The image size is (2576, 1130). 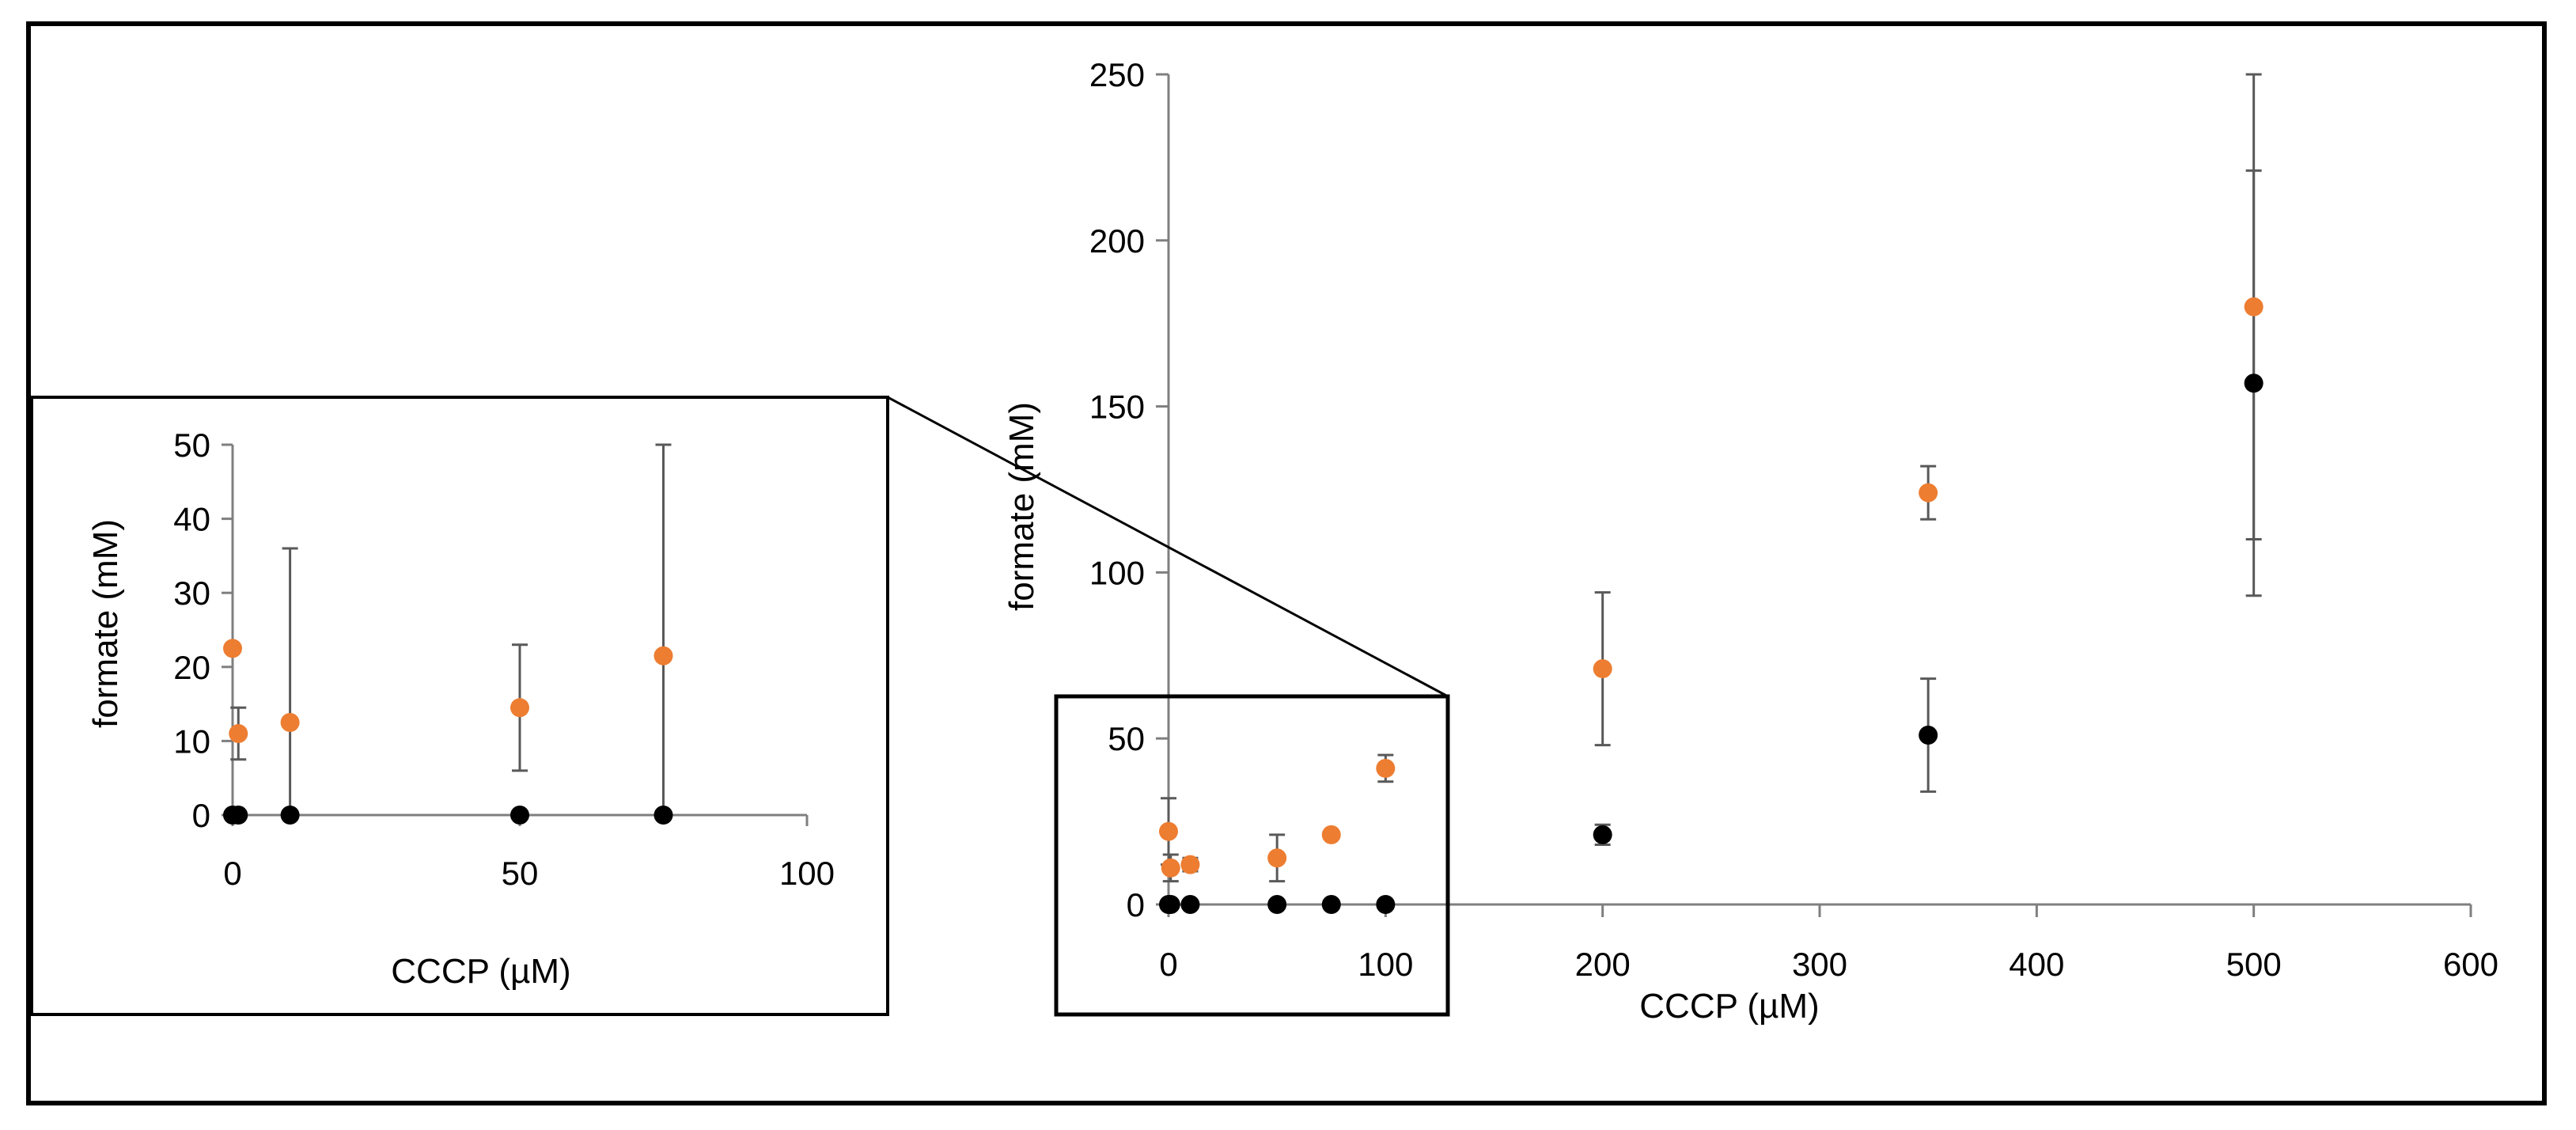 What do you see at coordinates (1021, 506) in the screenshot?
I see `main-y-axis-title: formate (mM)` at bounding box center [1021, 506].